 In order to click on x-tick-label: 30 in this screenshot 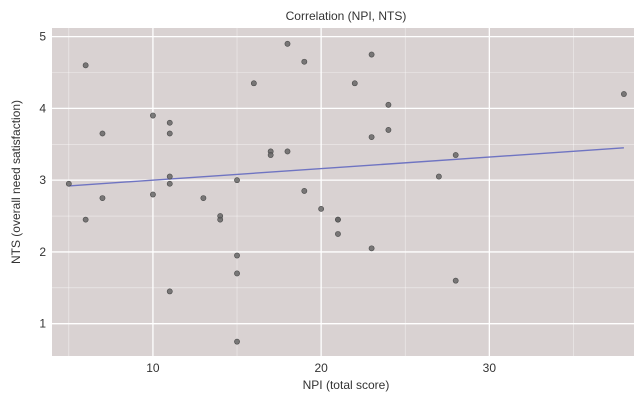, I will do `click(490, 368)`.